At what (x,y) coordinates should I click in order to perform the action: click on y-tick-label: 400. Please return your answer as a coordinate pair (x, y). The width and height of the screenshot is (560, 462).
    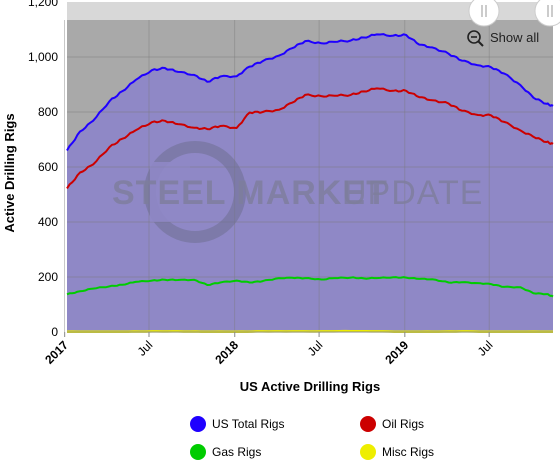
    Looking at the image, I should click on (48, 222).